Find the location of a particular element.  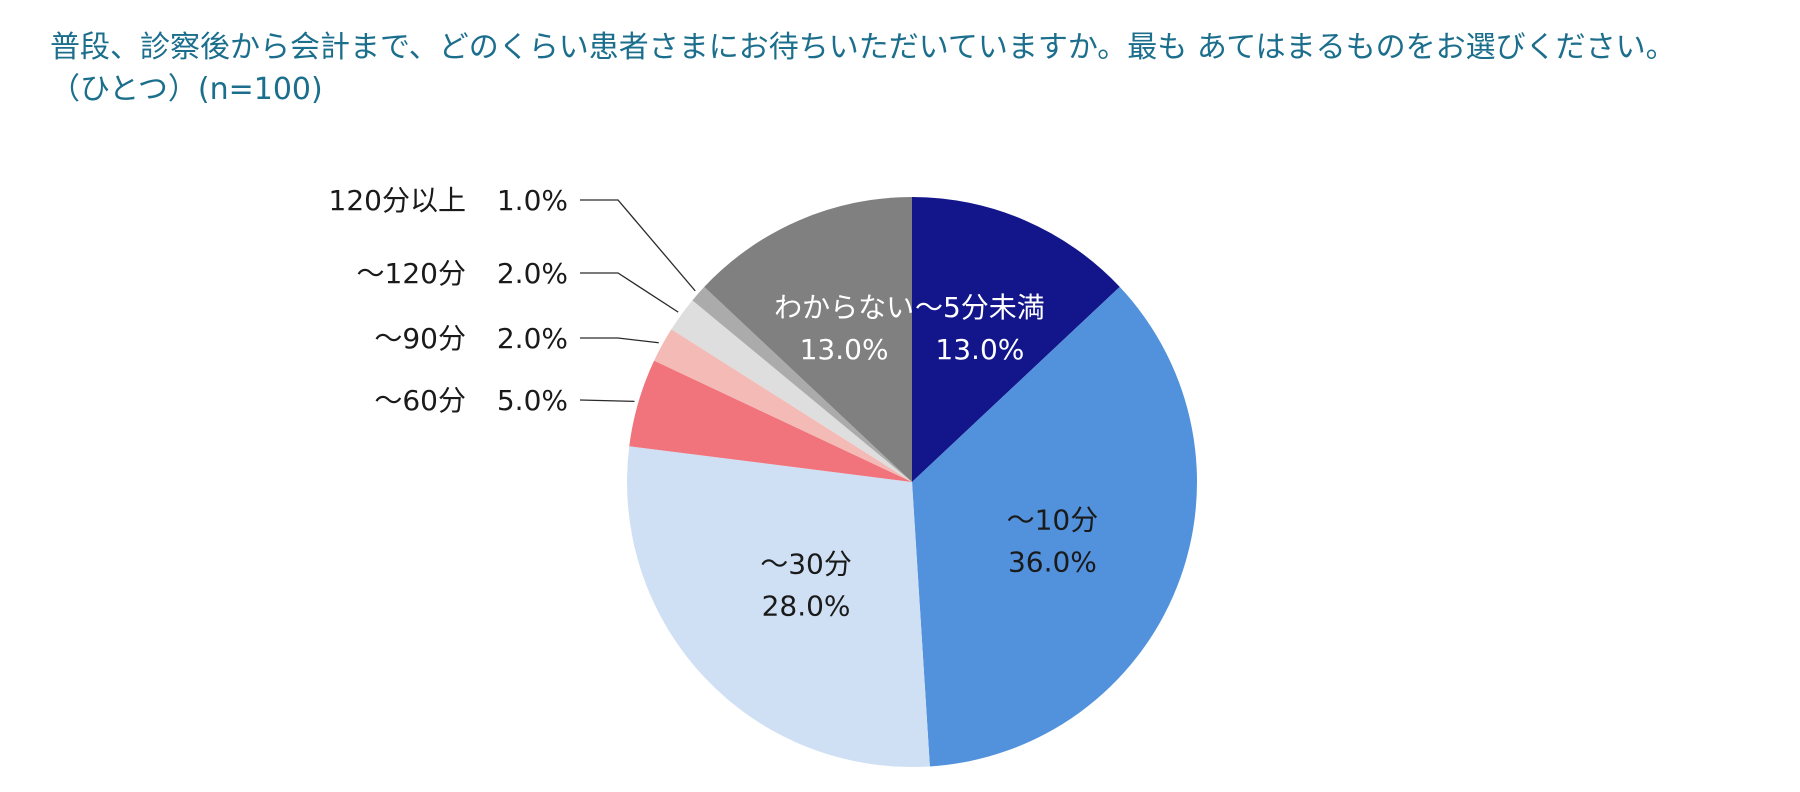

slice-name-label: ～30分 is located at coordinates (806, 563).